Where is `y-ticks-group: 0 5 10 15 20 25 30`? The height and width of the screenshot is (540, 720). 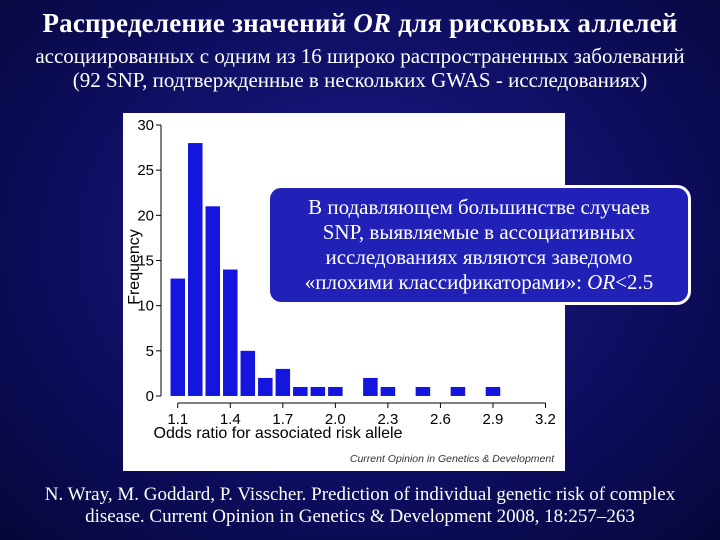
y-ticks-group: 0 5 10 15 20 25 30 is located at coordinates (149, 261).